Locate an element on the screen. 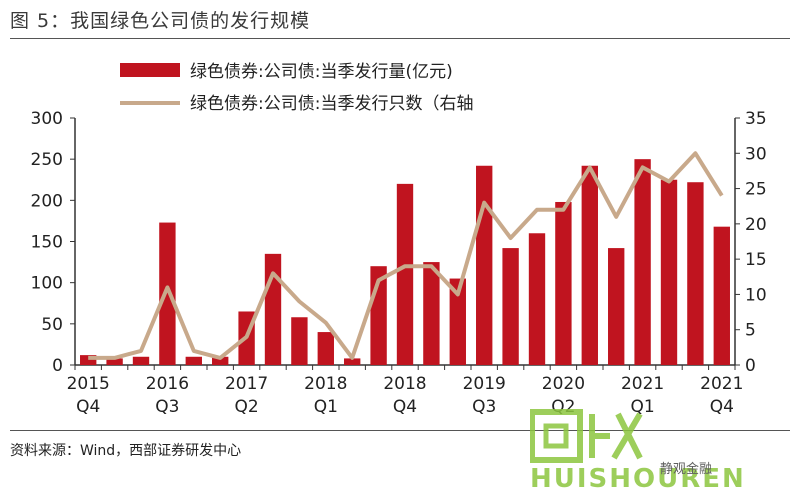 Image resolution: width=800 pixels, height=500 pixels. top-rule is located at coordinates (400, 38).